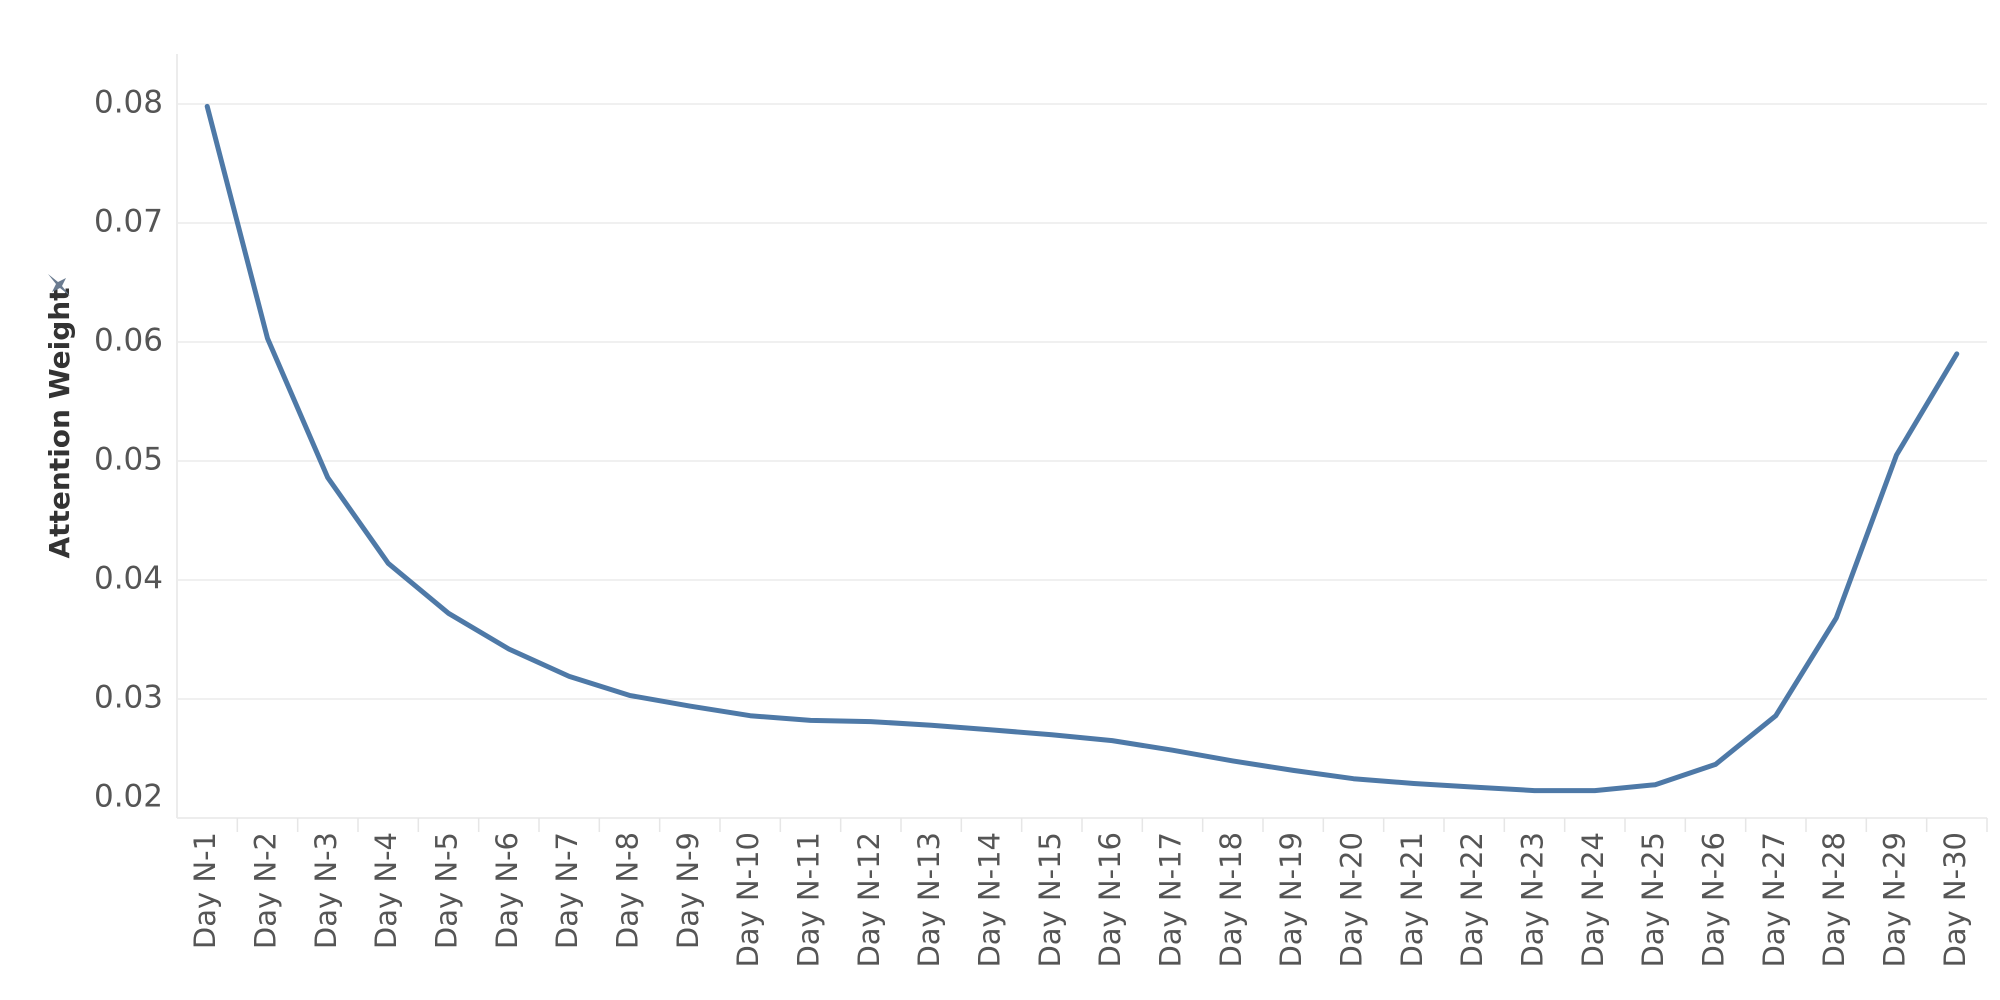 This screenshot has height=1000, width=2000. Describe the element at coordinates (1352, 900) in the screenshot. I see `x-tick-label: Day N-20` at that location.